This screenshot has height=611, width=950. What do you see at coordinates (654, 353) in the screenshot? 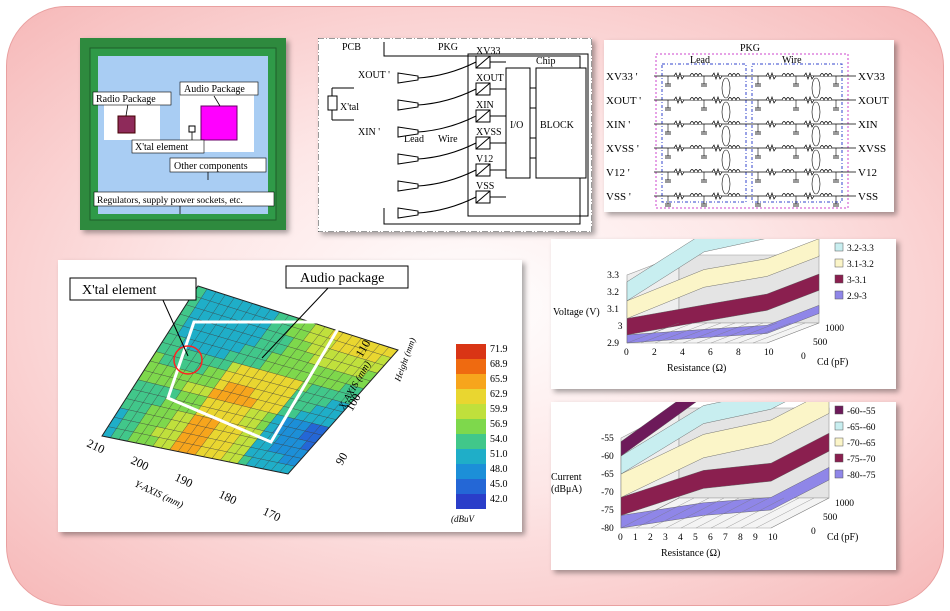
I see `x-tick: 2` at bounding box center [654, 353].